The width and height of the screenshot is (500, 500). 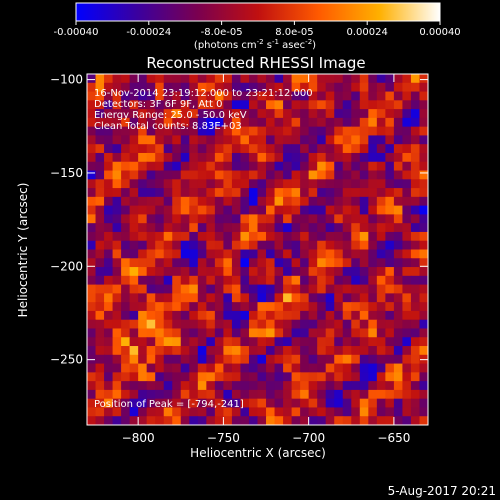 I want to click on footer-timestamp: 5-Aug-2017 20:21, so click(x=442, y=491).